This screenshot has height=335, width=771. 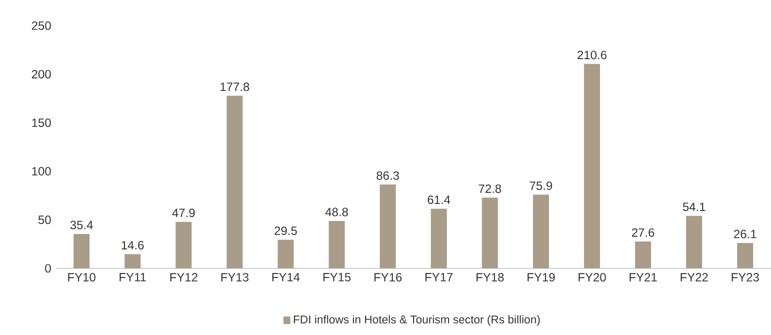 What do you see at coordinates (82, 277) in the screenshot?
I see `x-tick-label: FY10` at bounding box center [82, 277].